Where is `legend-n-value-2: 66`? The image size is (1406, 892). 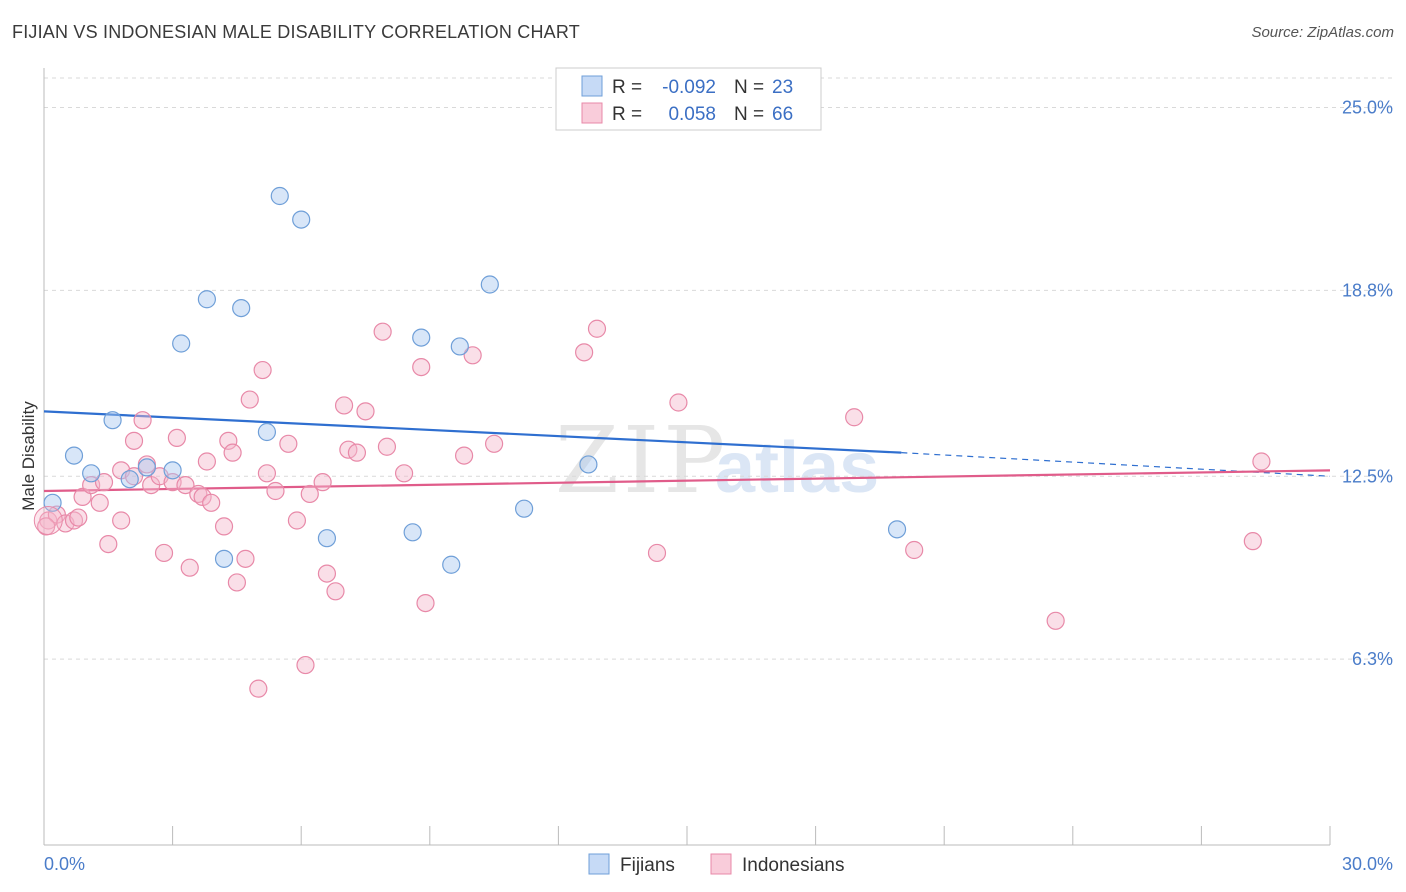
legend-n-value-2: 66 is located at coordinates (782, 114).